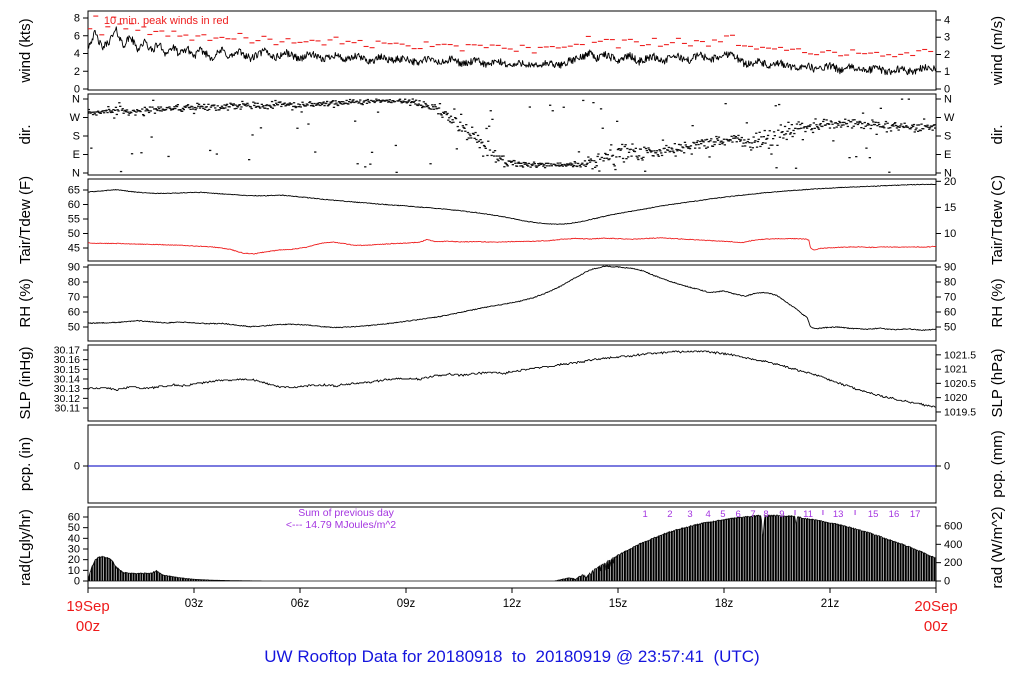 The image size is (1024, 700). Describe the element at coordinates (947, 137) in the screenshot. I see `right-tick-label: S` at that location.